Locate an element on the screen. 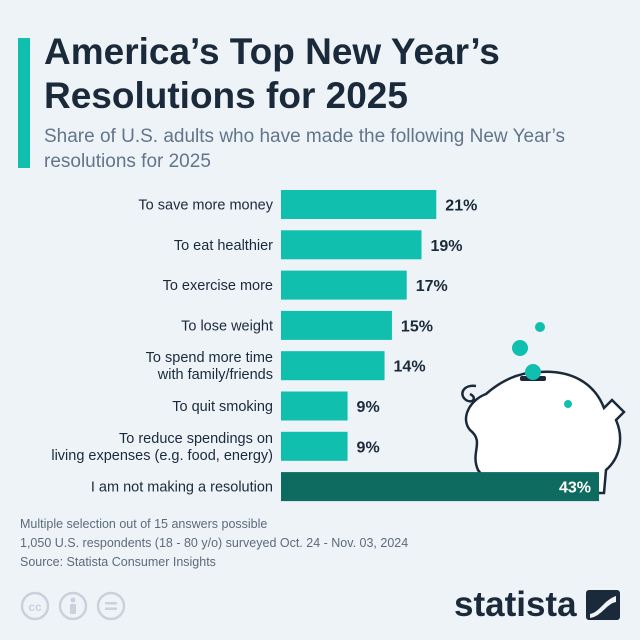 This screenshot has height=640, width=640. statista-wordmark: statista is located at coordinates (515, 604).